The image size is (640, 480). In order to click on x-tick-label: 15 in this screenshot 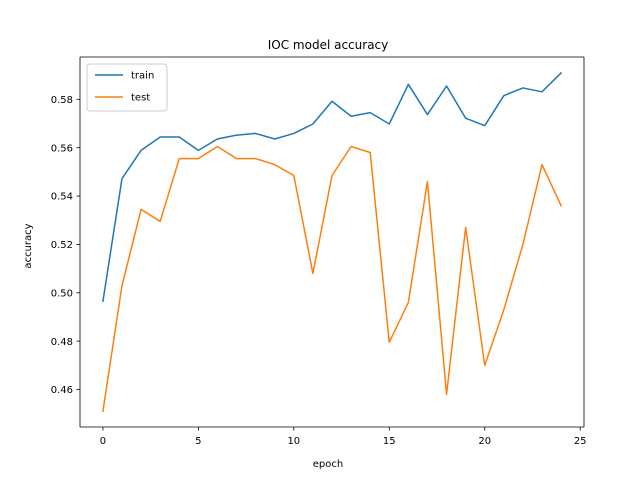, I will do `click(389, 441)`.